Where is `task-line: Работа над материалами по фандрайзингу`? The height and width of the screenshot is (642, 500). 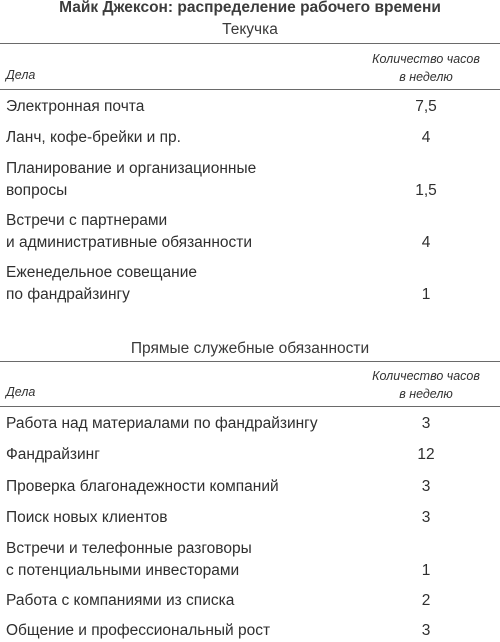 task-line: Работа над материалами по фандрайзингу is located at coordinates (162, 423).